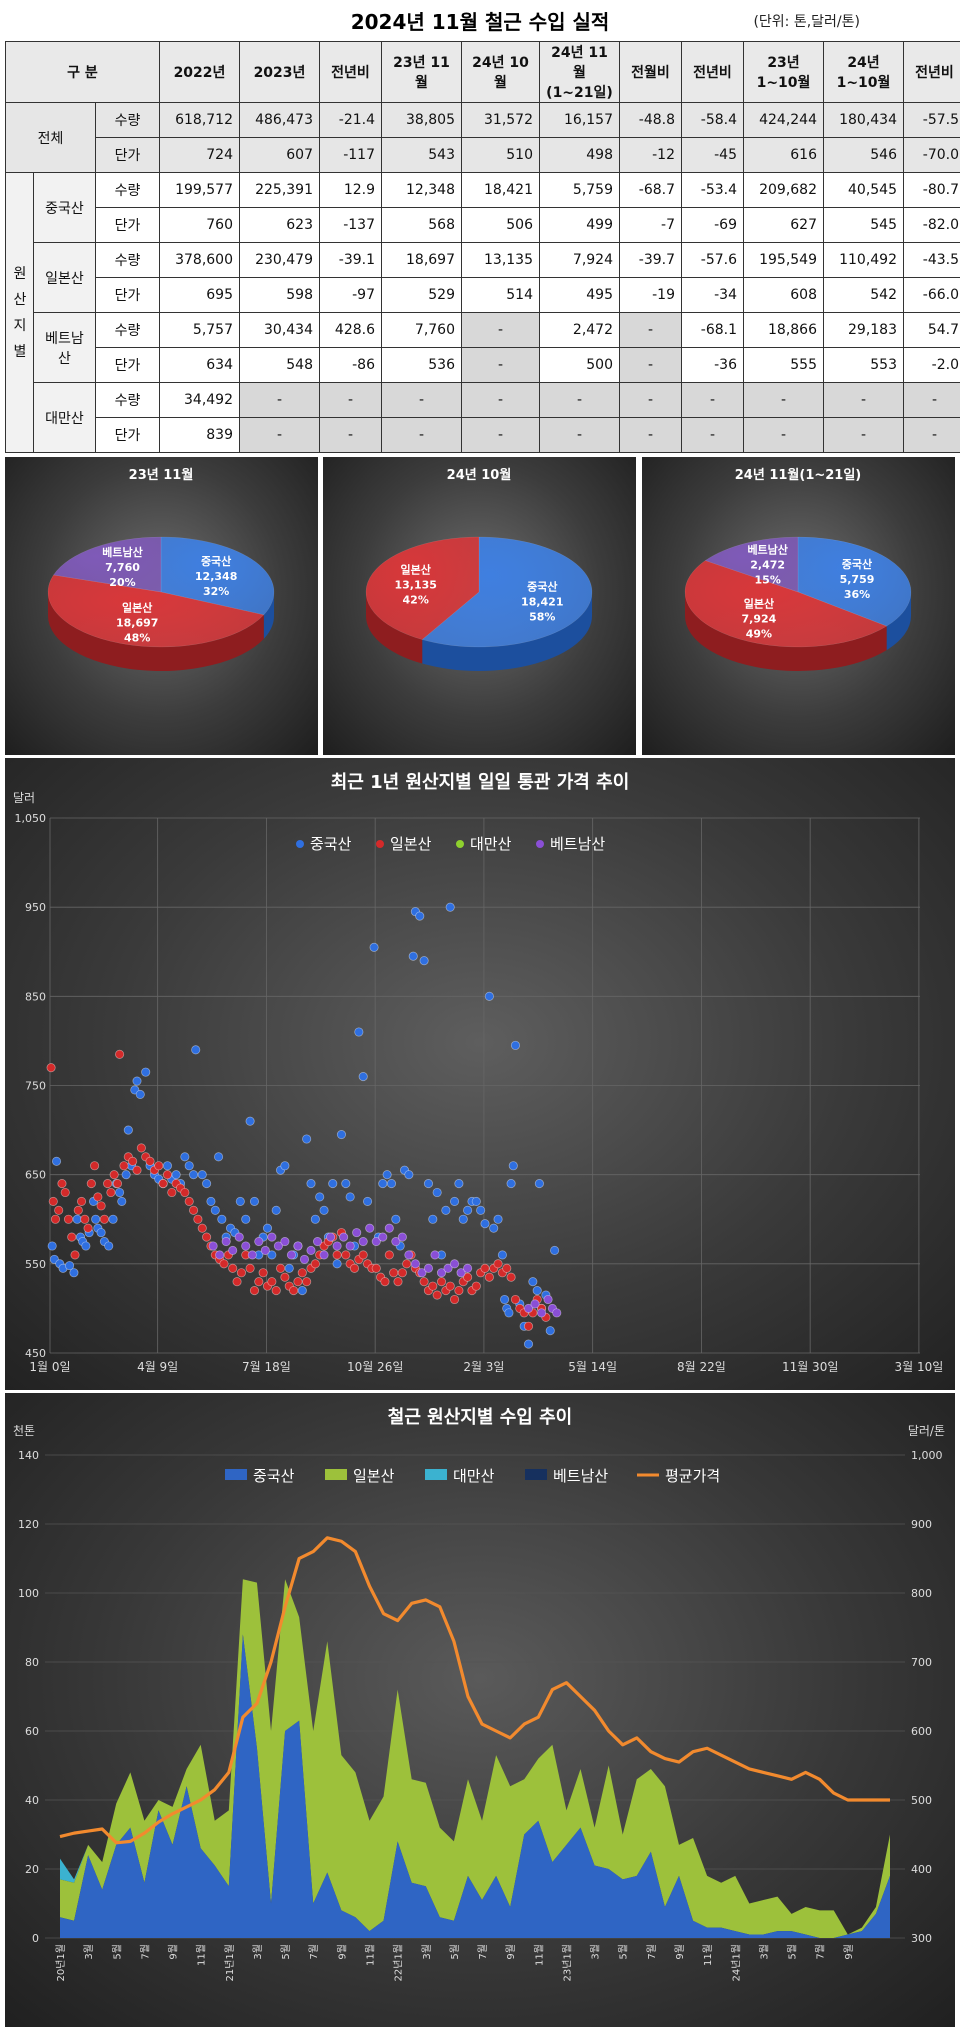 The width and height of the screenshot is (960, 2031). I want to click on y-tick-label: 750, so click(35, 1086).